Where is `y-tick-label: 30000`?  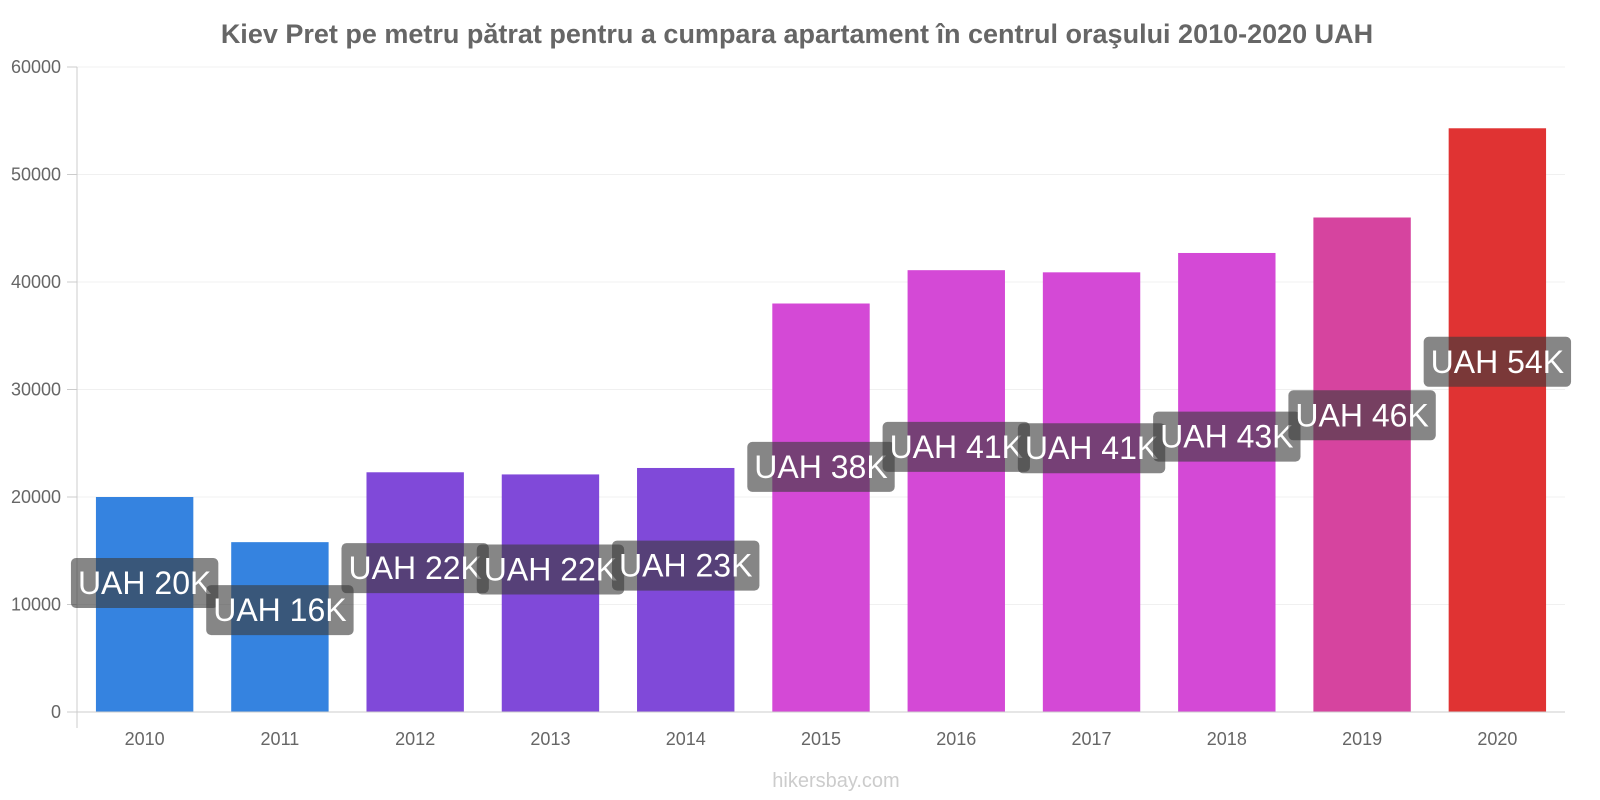
y-tick-label: 30000 is located at coordinates (36, 390).